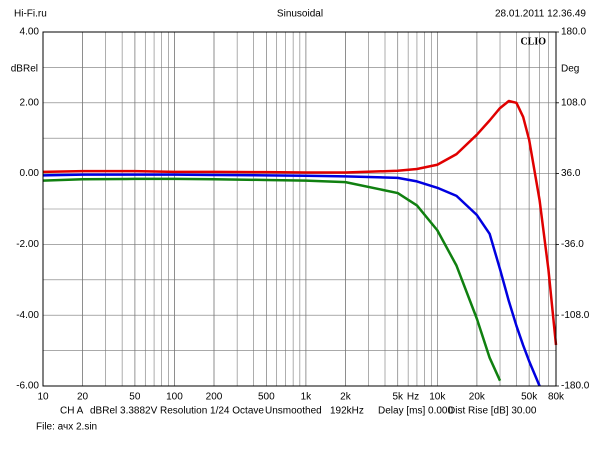 The width and height of the screenshot is (600, 450). I want to click on y2-tick-label: -36.0, so click(572, 244).